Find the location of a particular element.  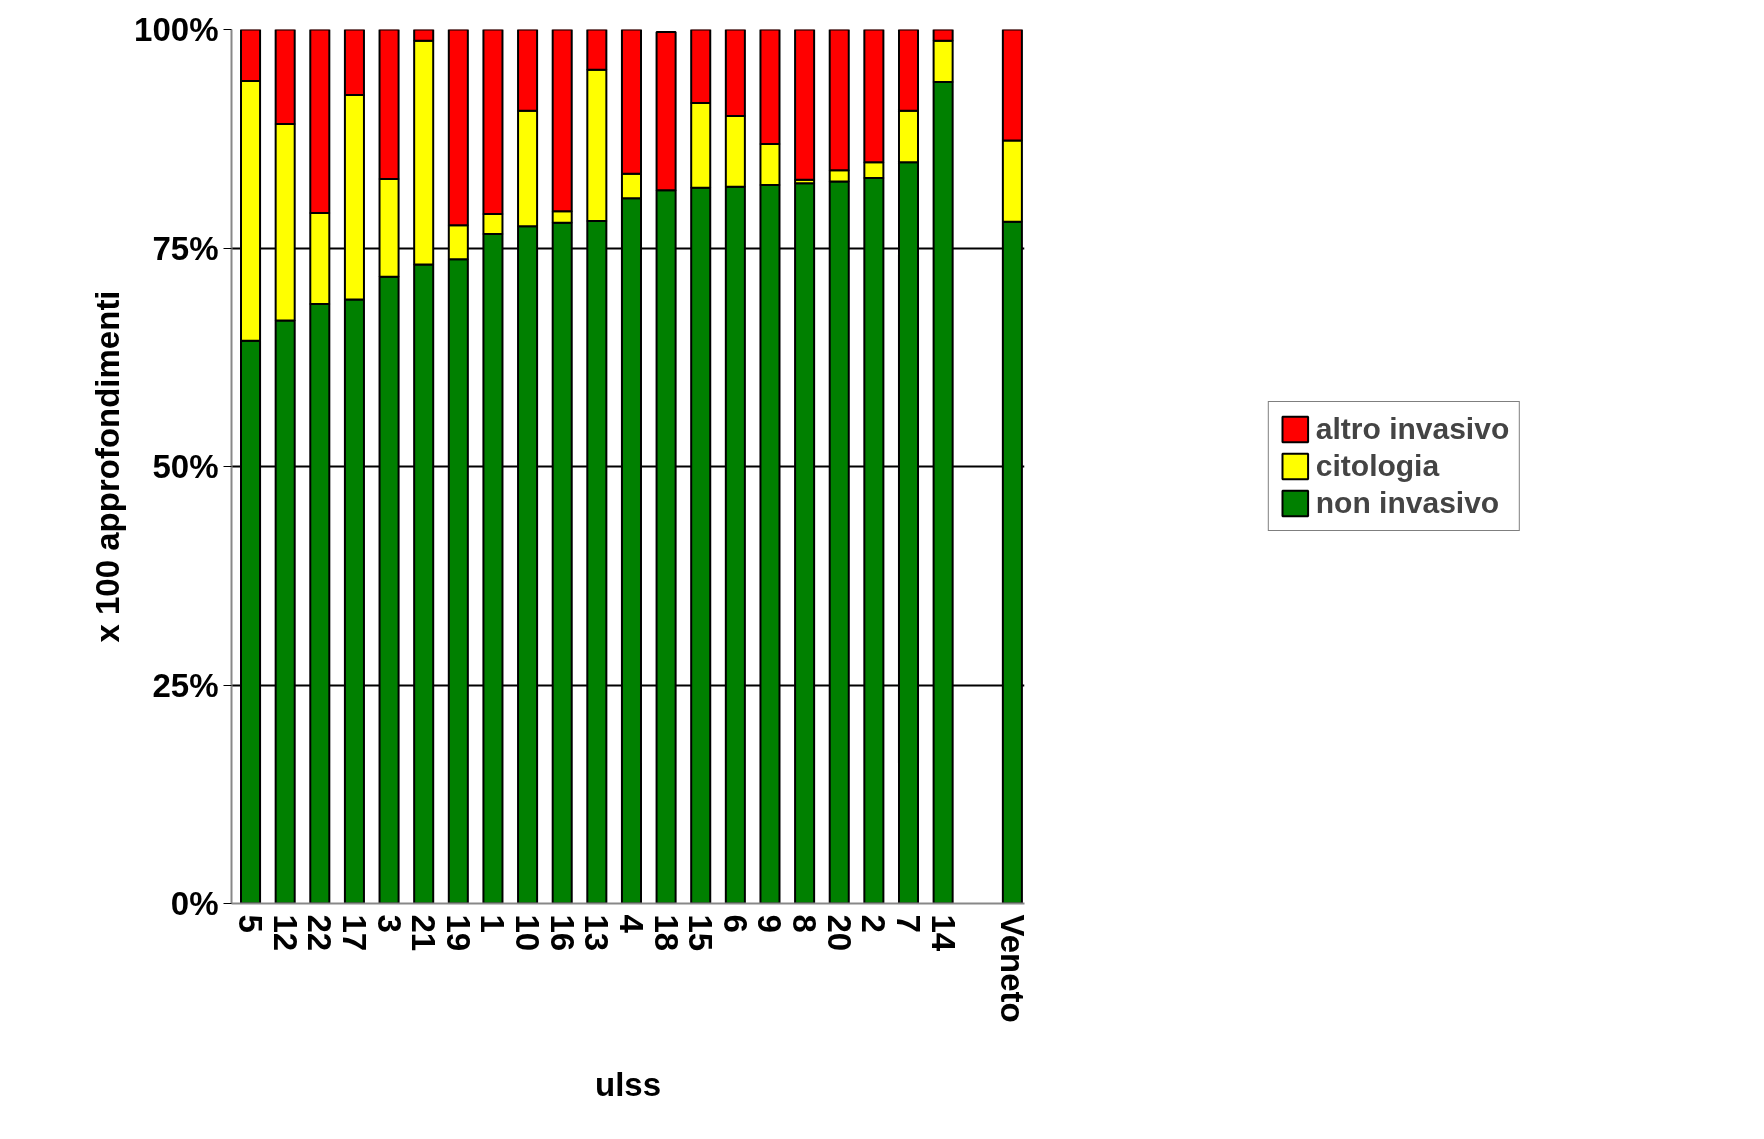

legend-label: non invasivo is located at coordinates (1407, 503).